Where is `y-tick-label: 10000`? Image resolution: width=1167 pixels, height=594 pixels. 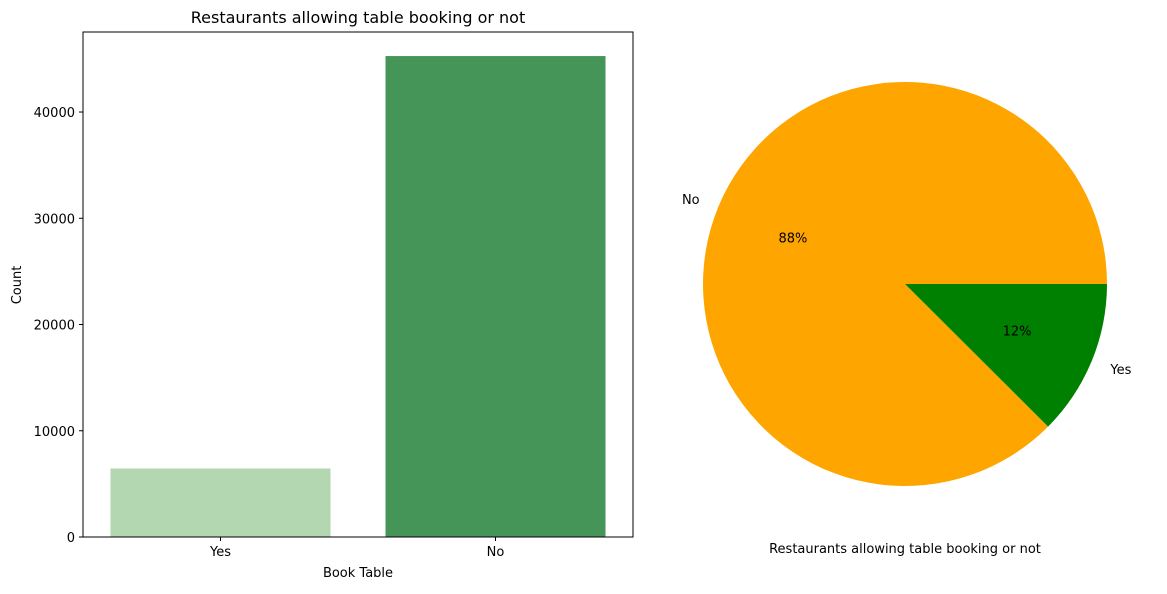 y-tick-label: 10000 is located at coordinates (54, 432).